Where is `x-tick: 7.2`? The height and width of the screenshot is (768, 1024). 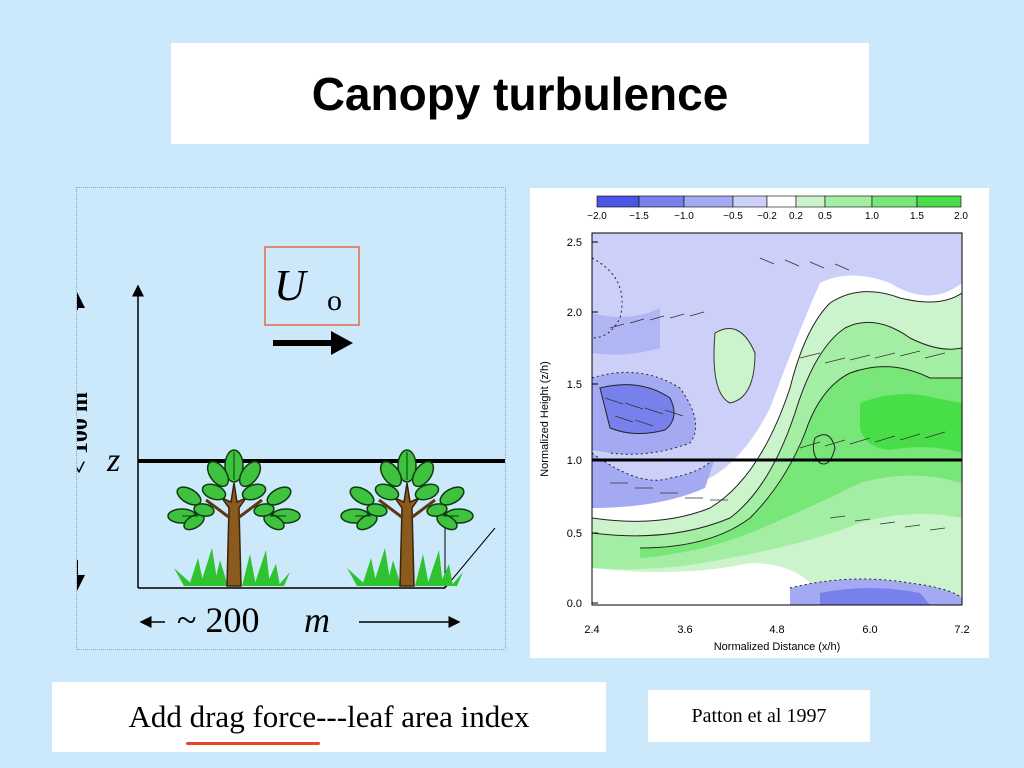 x-tick: 7.2 is located at coordinates (961, 630).